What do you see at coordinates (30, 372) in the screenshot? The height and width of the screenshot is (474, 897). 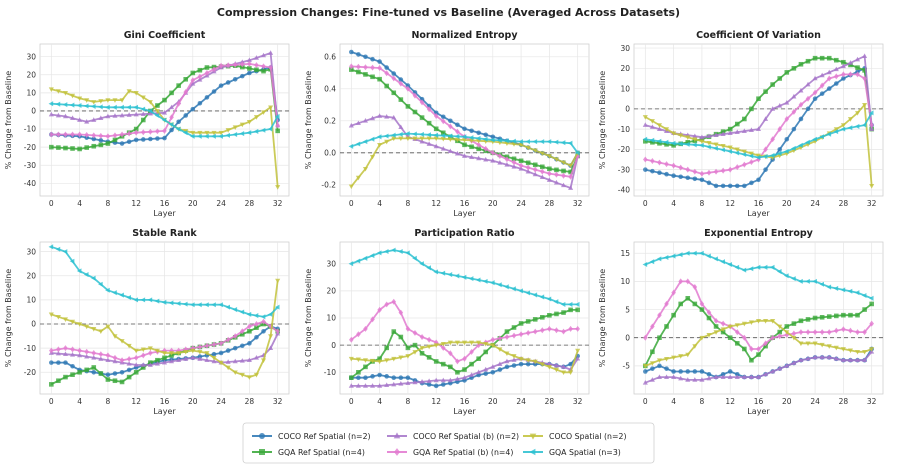 I see `y-tick-label: -20` at bounding box center [30, 372].